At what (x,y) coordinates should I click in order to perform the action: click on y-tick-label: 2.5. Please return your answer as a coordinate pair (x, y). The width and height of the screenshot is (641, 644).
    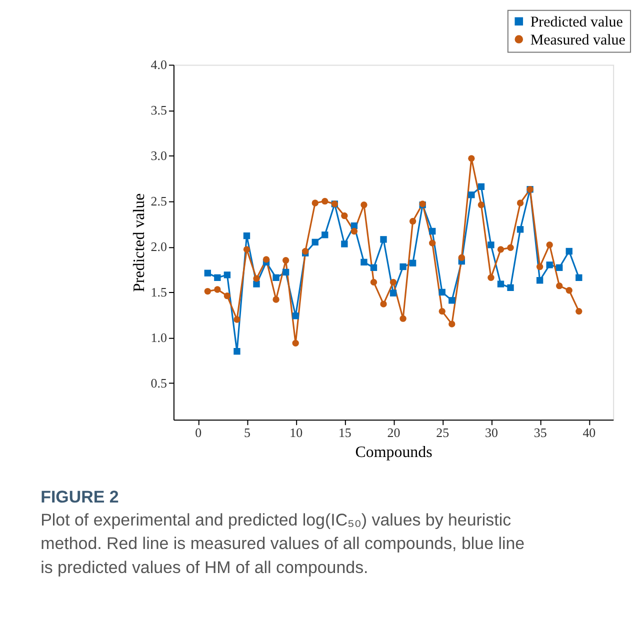
    Looking at the image, I should click on (158, 201).